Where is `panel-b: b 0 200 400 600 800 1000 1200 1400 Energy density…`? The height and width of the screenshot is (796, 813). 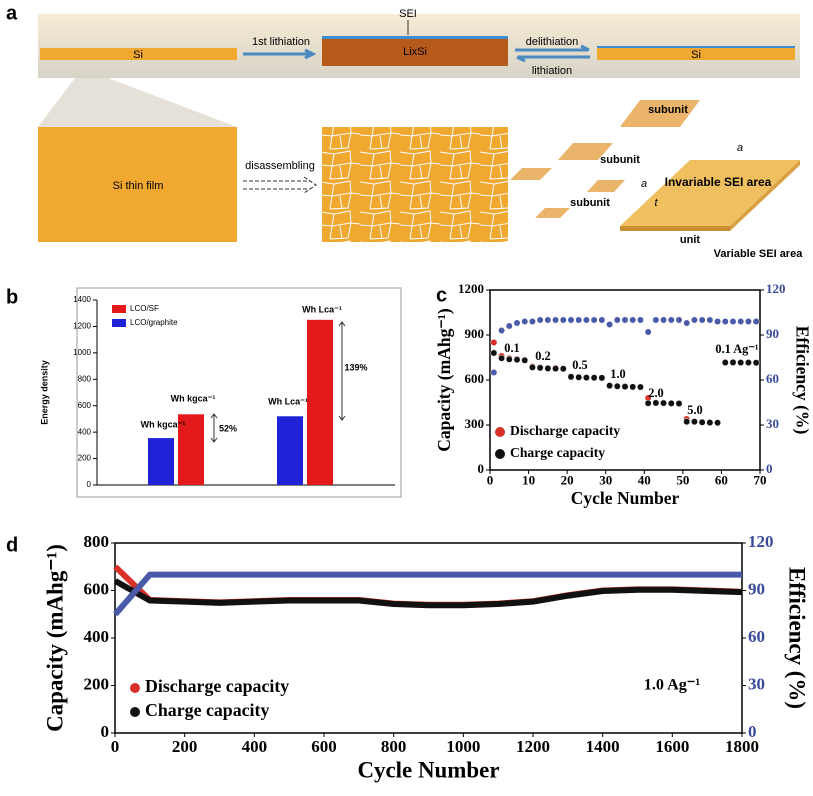 panel-b: b 0 200 400 600 800 1000 1200 1400 Energy density… is located at coordinates (204, 392).